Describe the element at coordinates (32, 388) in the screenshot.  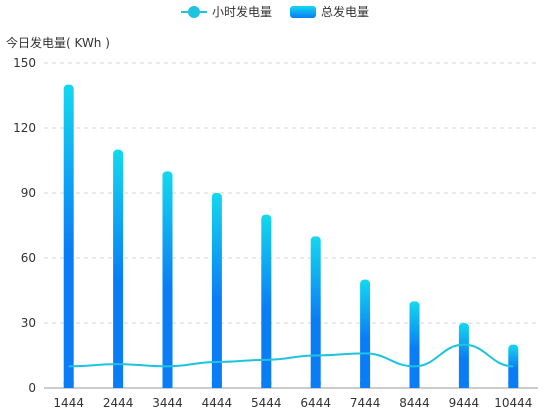
I see `y-tick-label: 0` at that location.